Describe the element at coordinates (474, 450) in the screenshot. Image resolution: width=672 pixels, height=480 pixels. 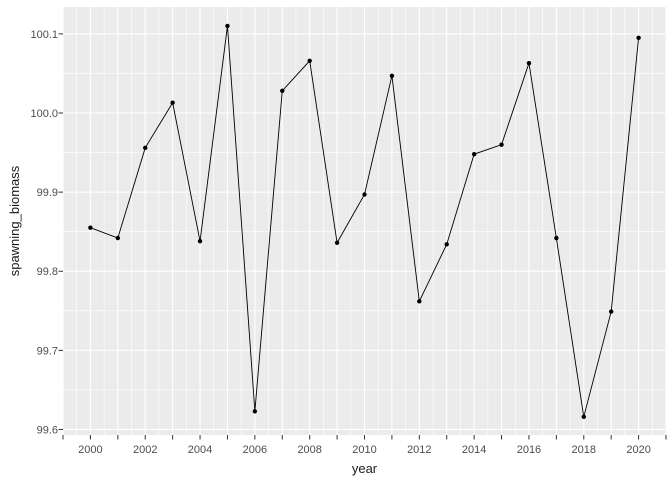
I see `x-tick-label: 2014` at that location.